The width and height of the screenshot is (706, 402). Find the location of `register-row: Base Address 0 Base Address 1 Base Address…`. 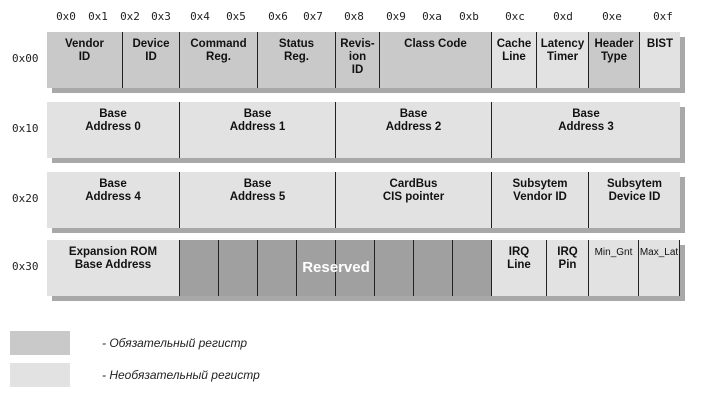

register-row: Base Address 0 Base Address 1 Base Address… is located at coordinates (366, 132).